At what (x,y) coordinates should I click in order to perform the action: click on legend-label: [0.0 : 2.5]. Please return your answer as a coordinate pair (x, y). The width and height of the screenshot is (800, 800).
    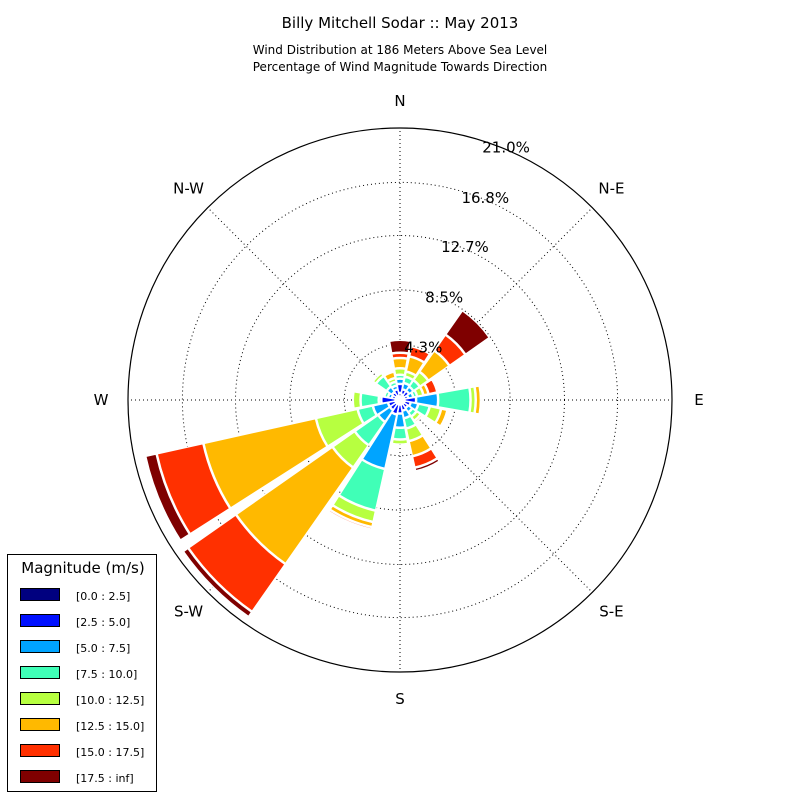
    Looking at the image, I should click on (103, 596).